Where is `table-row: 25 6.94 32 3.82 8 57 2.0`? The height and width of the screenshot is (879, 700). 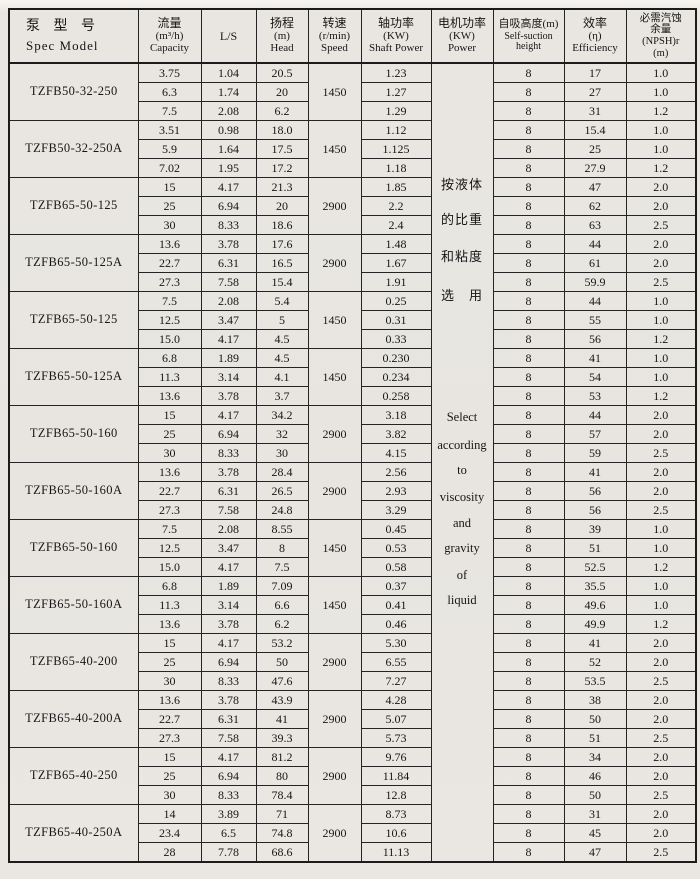 table-row: 25 6.94 32 3.82 8 57 2.0 is located at coordinates (353, 434).